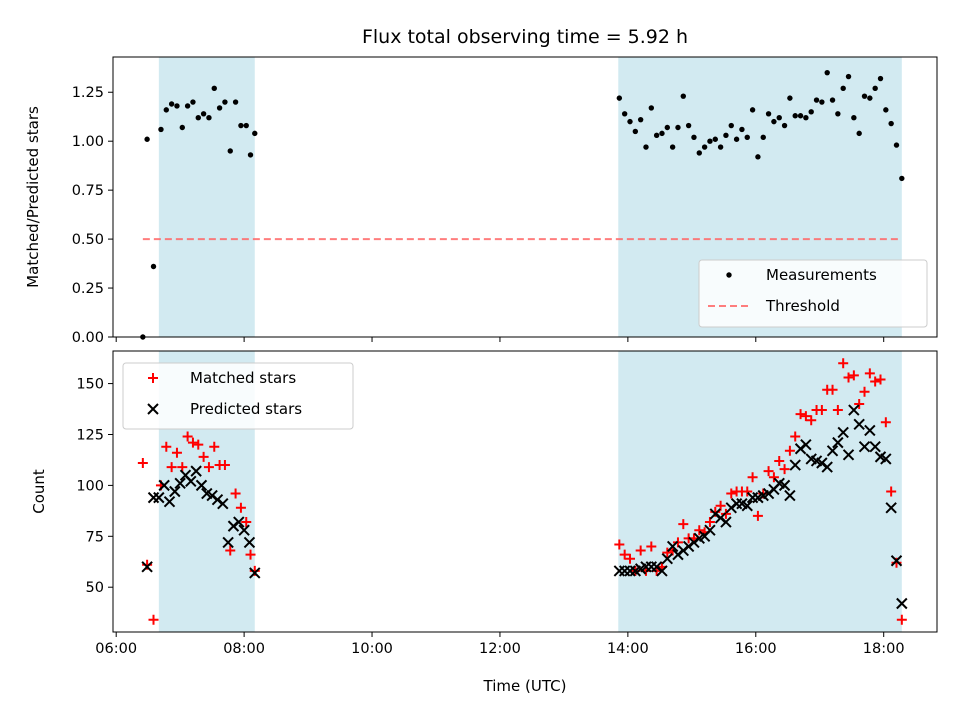  What do you see at coordinates (244, 649) in the screenshot?
I see `x-tick-label: 08:00` at bounding box center [244, 649].